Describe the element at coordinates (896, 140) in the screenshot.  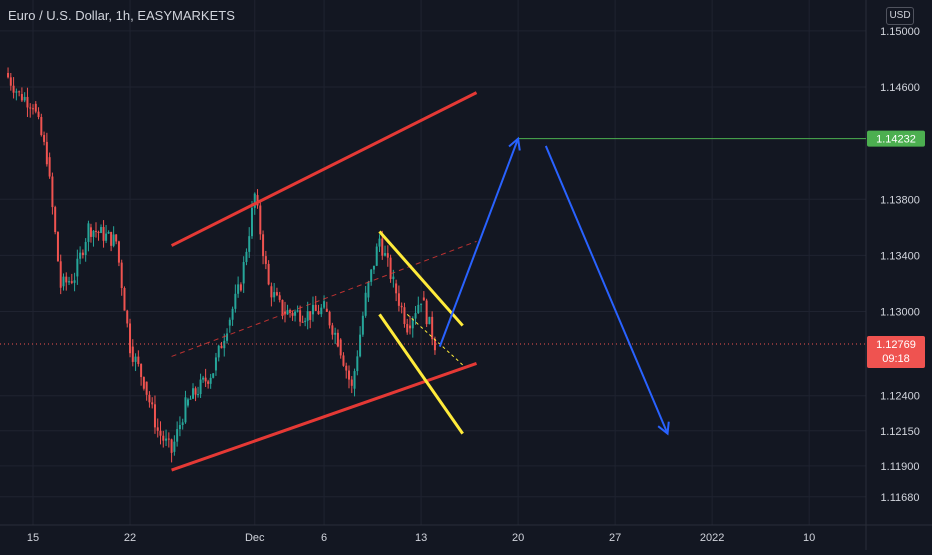
I see `target-price-badge-text: 1.14232` at that location.